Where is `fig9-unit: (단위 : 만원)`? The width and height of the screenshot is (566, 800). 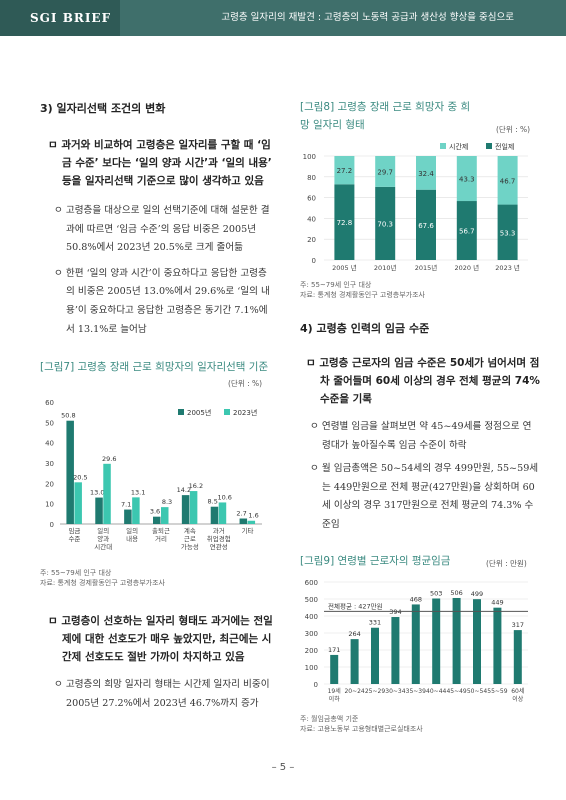
fig9-unit: (단위 : 만원) is located at coordinates (506, 563).